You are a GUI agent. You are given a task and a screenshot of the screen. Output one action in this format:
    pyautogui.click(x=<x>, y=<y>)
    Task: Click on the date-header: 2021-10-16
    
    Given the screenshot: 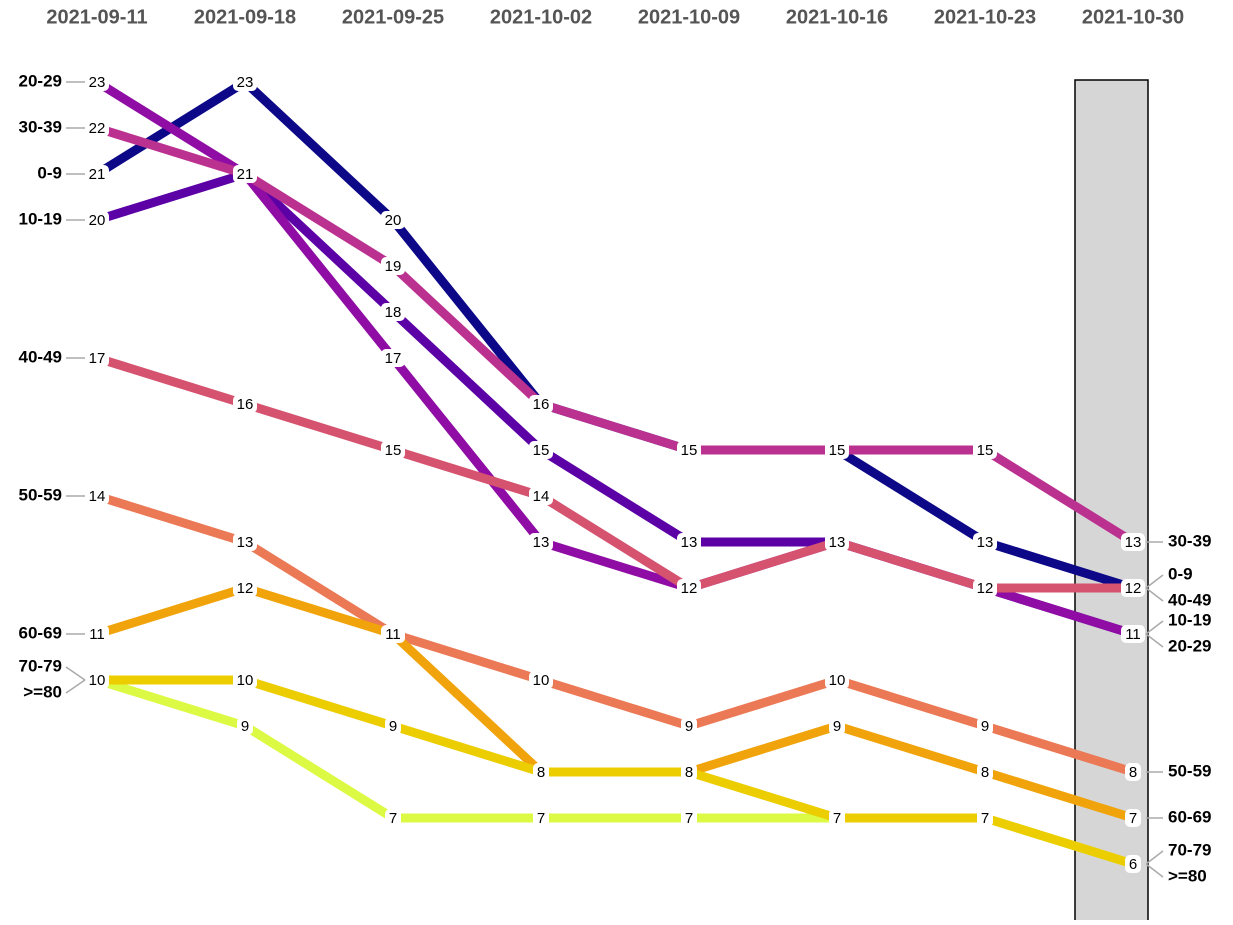 What is the action you would take?
    pyautogui.click(x=837, y=17)
    